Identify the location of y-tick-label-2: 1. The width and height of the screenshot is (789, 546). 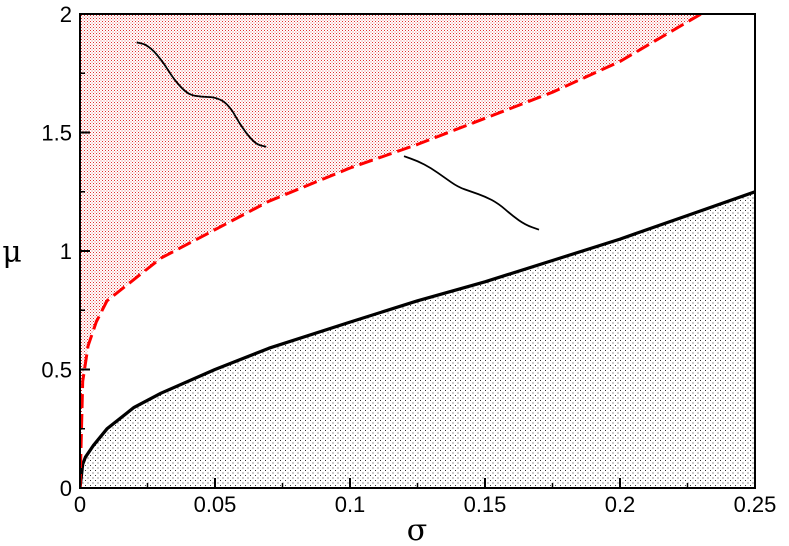
(66, 251).